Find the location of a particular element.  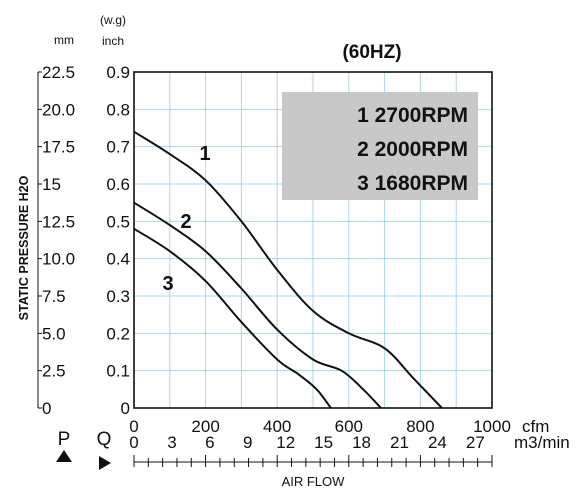

y-unit-inch-top: (w.g) is located at coordinates (113, 20).